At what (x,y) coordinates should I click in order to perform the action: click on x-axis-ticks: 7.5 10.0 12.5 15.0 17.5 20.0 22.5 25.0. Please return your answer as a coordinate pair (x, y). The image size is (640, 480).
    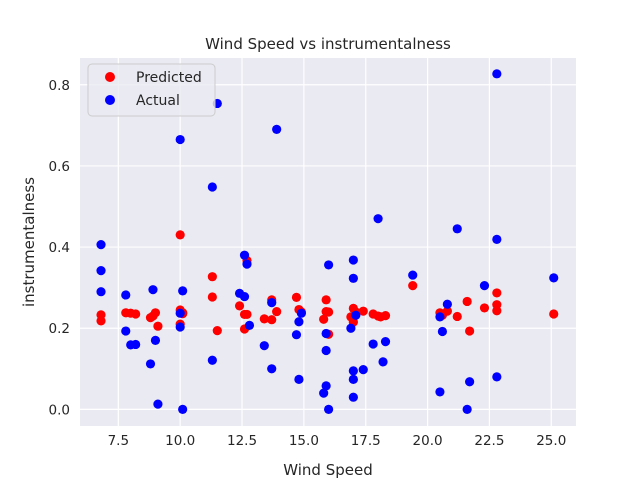
    Looking at the image, I should click on (337, 441).